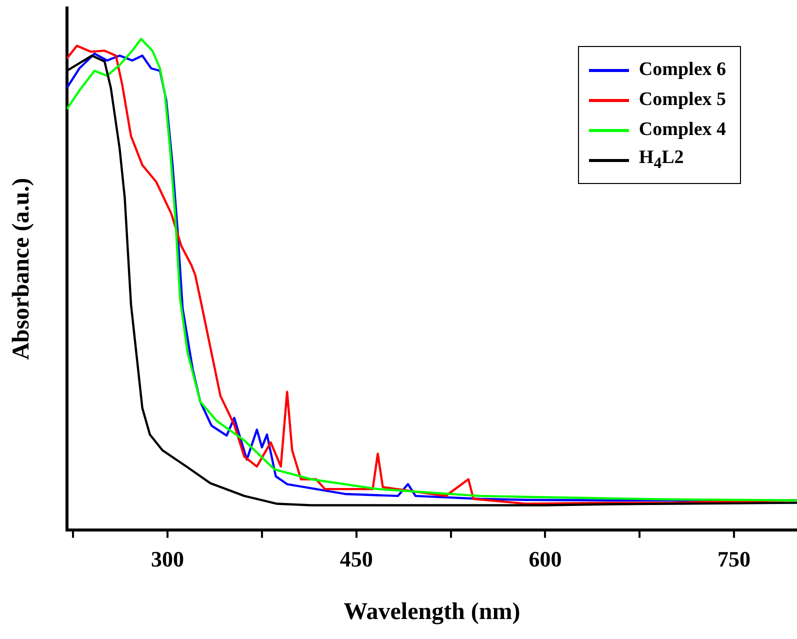 The height and width of the screenshot is (639, 797). Describe the element at coordinates (356, 559) in the screenshot. I see `x-tick-label: 450` at that location.